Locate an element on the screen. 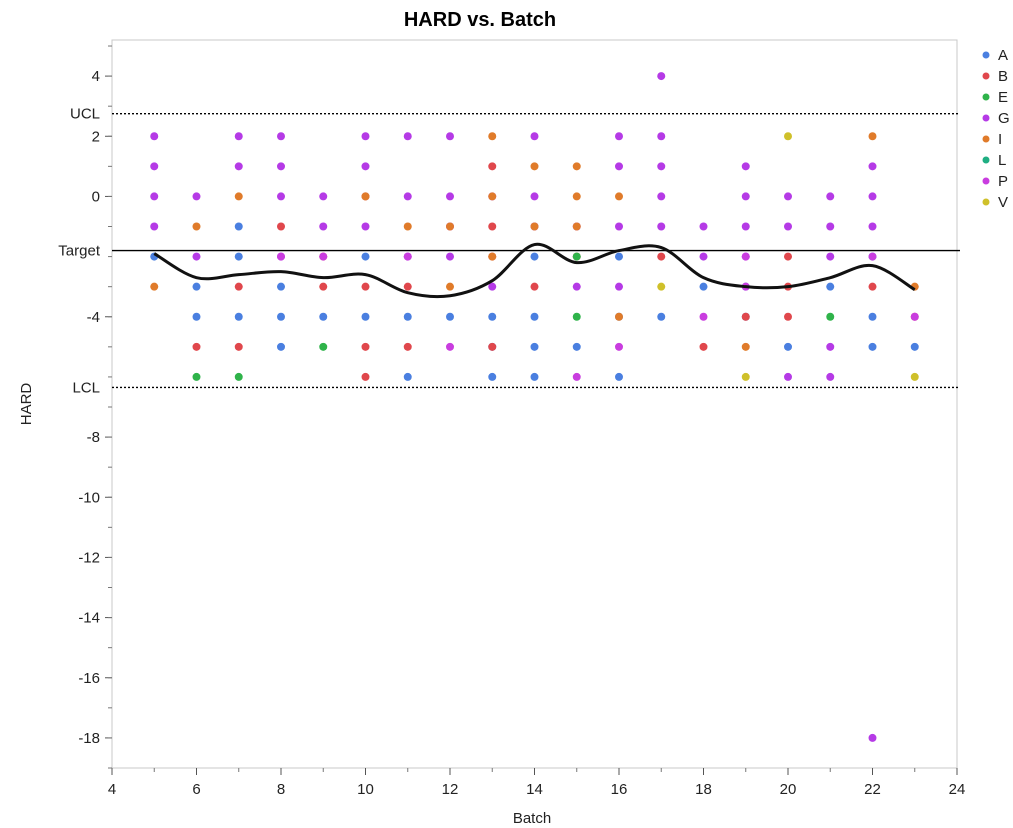 The height and width of the screenshot is (828, 1013). x-tick-label: 22 is located at coordinates (872, 789).